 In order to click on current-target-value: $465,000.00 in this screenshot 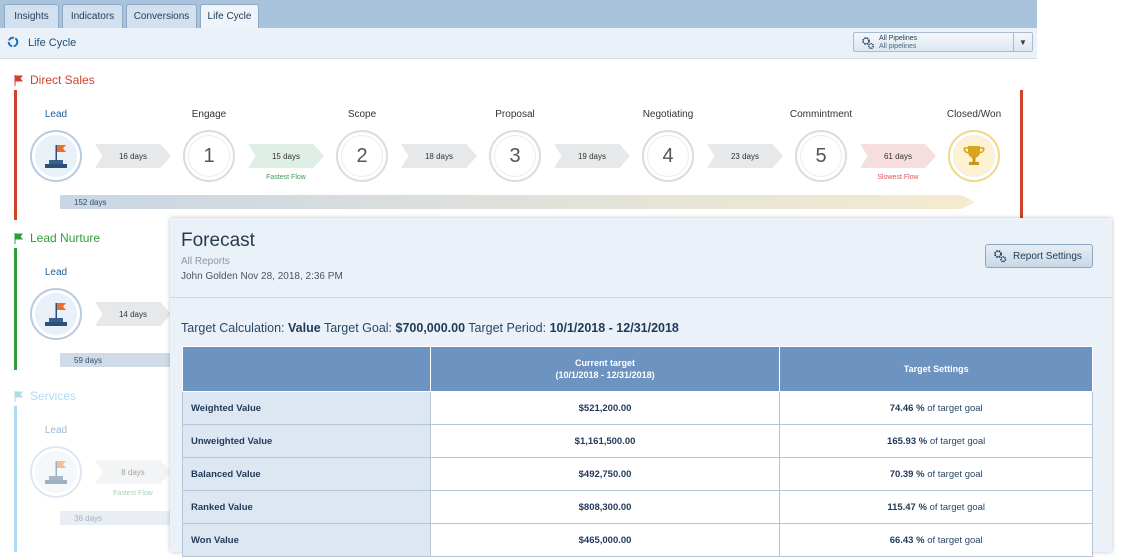, I will do `click(605, 540)`.